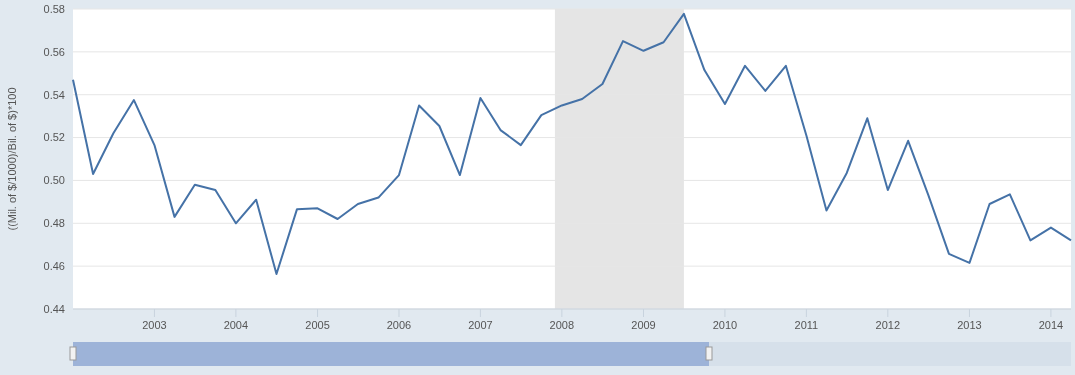 The height and width of the screenshot is (375, 1075). I want to click on x-tick-label: 2012, so click(888, 325).